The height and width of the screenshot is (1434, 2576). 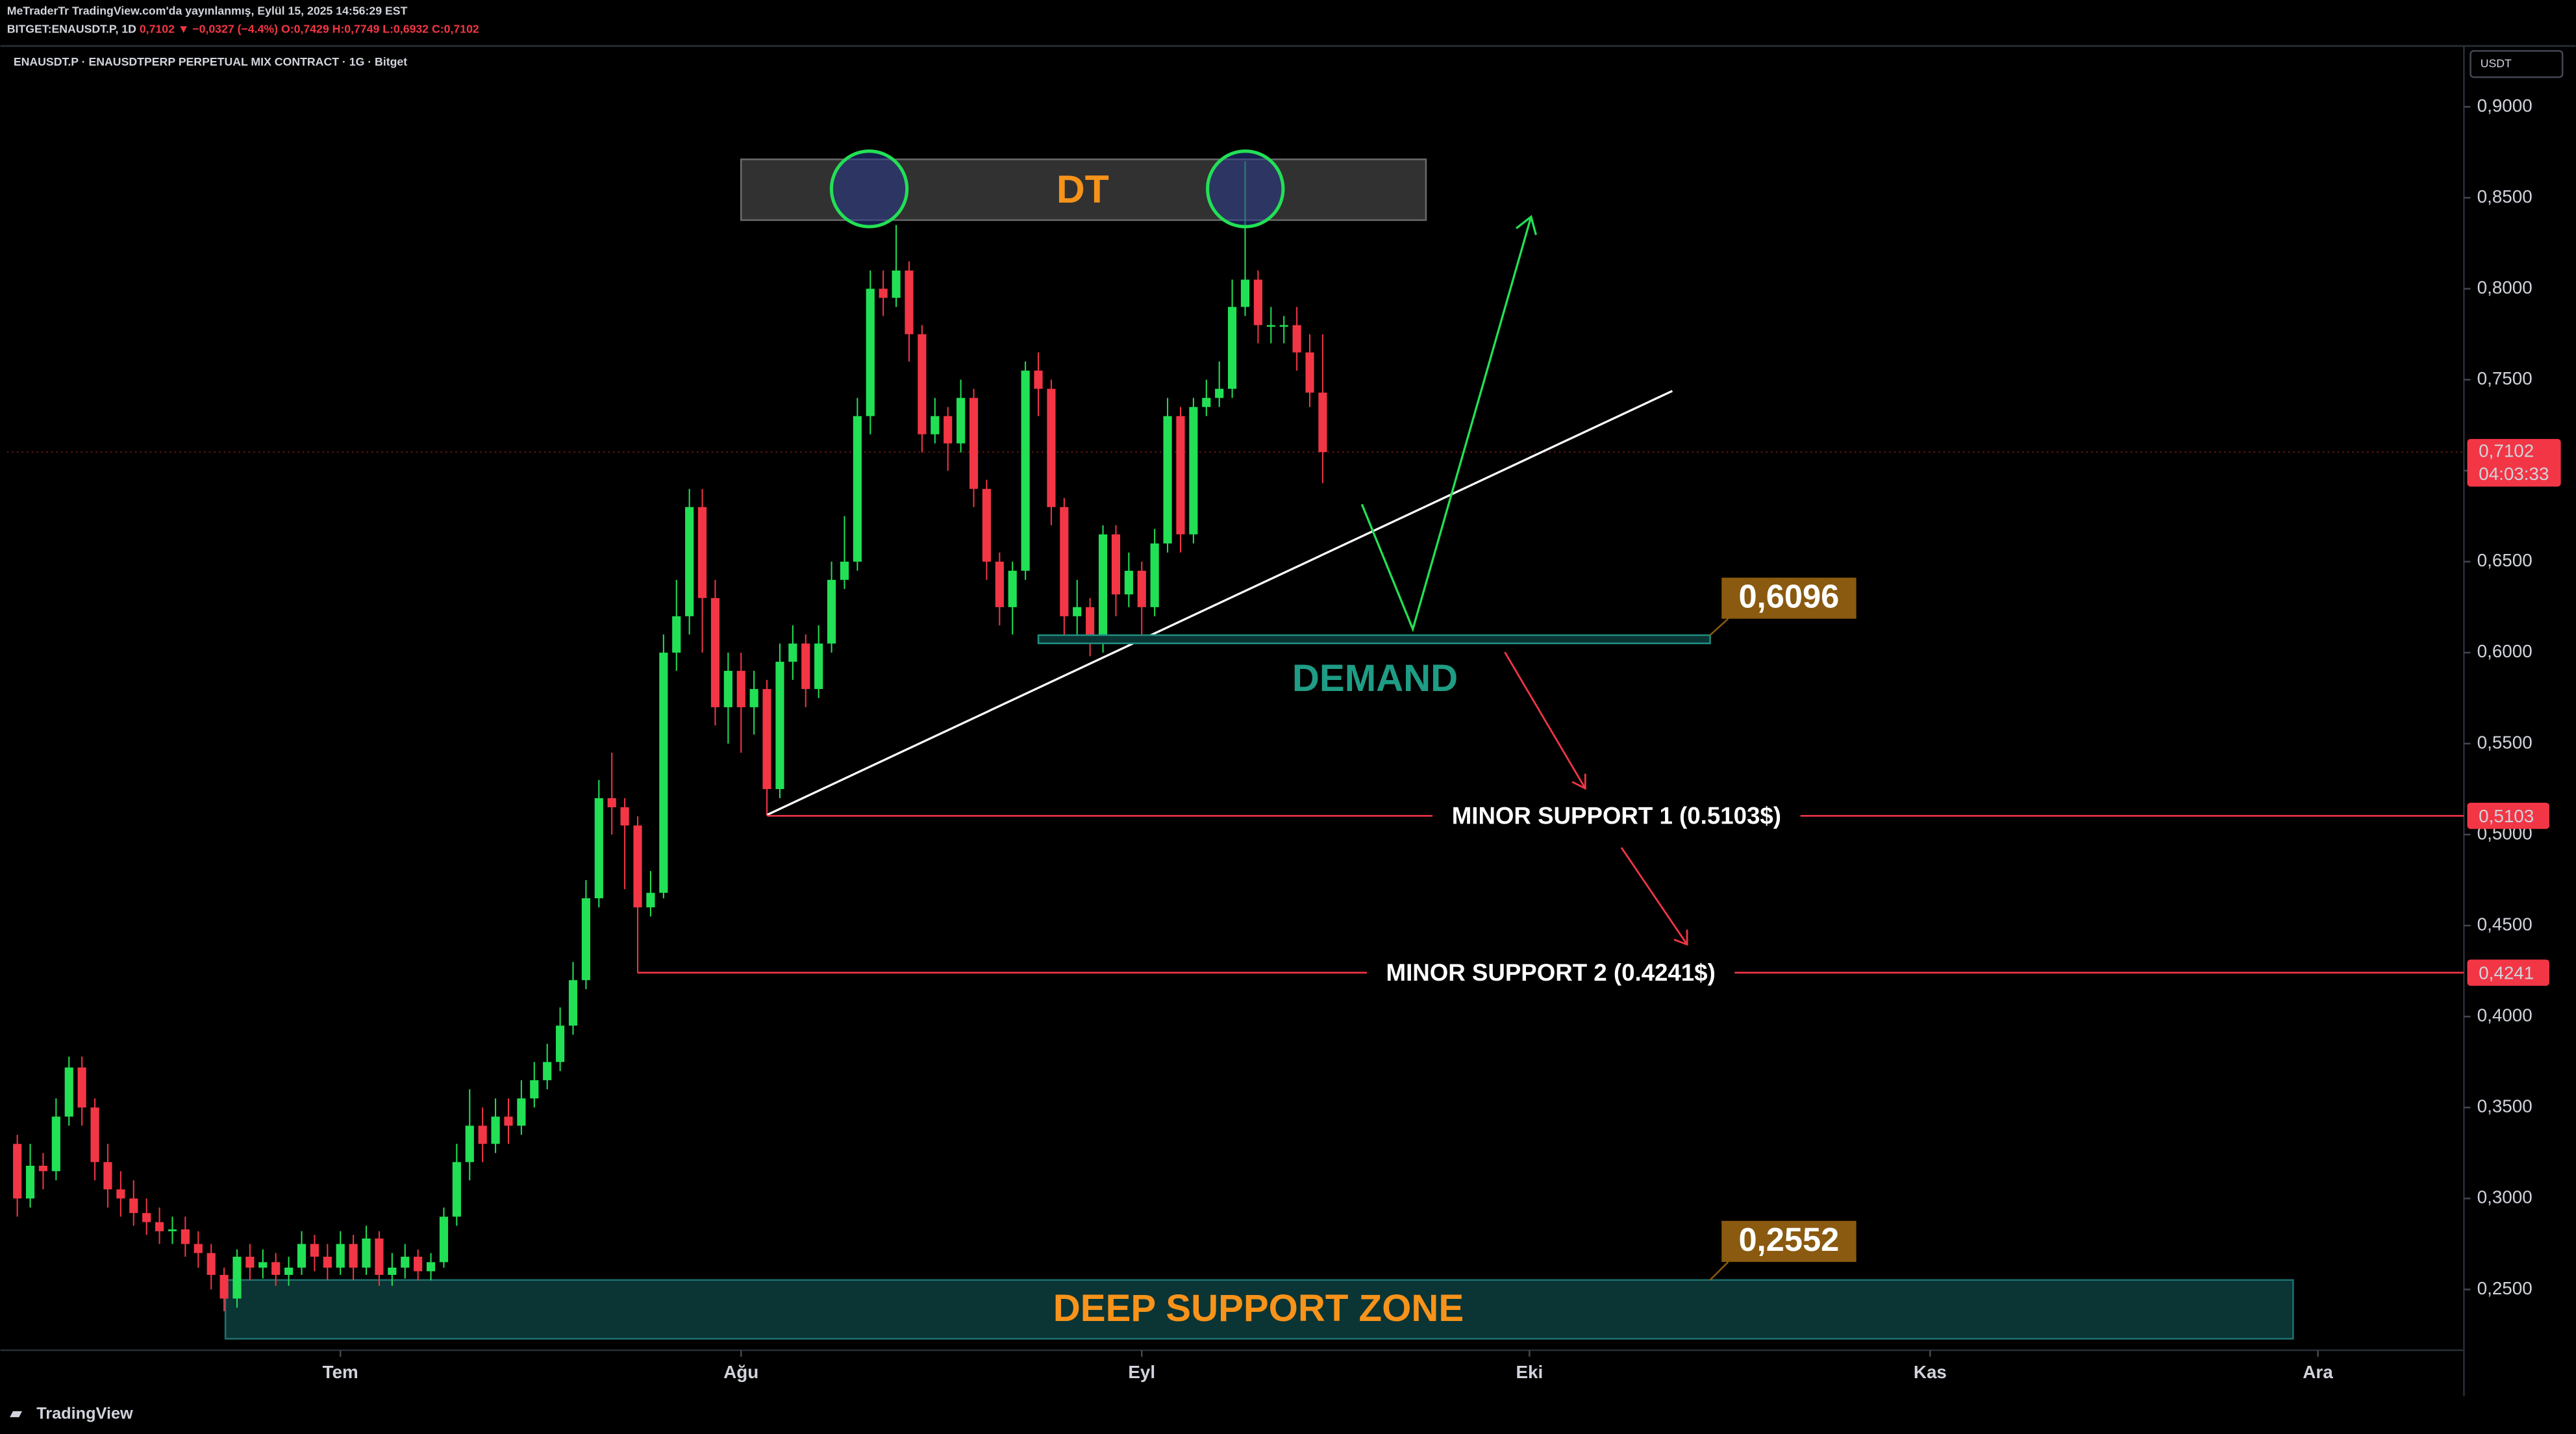 What do you see at coordinates (2504, 560) in the screenshot?
I see `y-tick-label: 0,6500` at bounding box center [2504, 560].